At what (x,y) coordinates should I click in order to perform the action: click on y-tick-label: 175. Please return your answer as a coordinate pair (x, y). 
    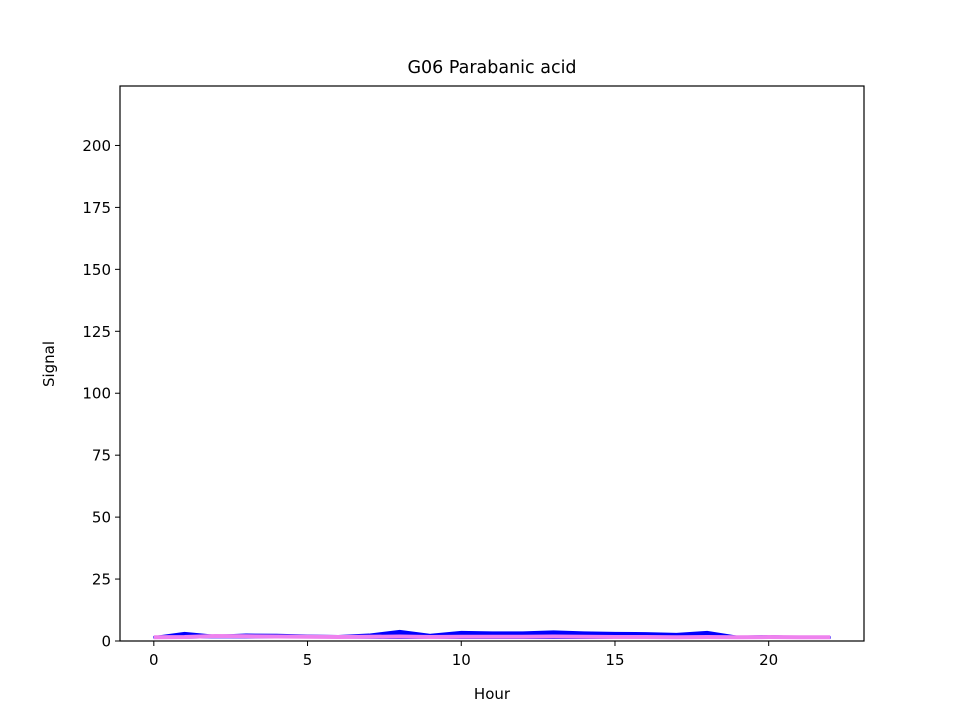
    Looking at the image, I should click on (96, 208).